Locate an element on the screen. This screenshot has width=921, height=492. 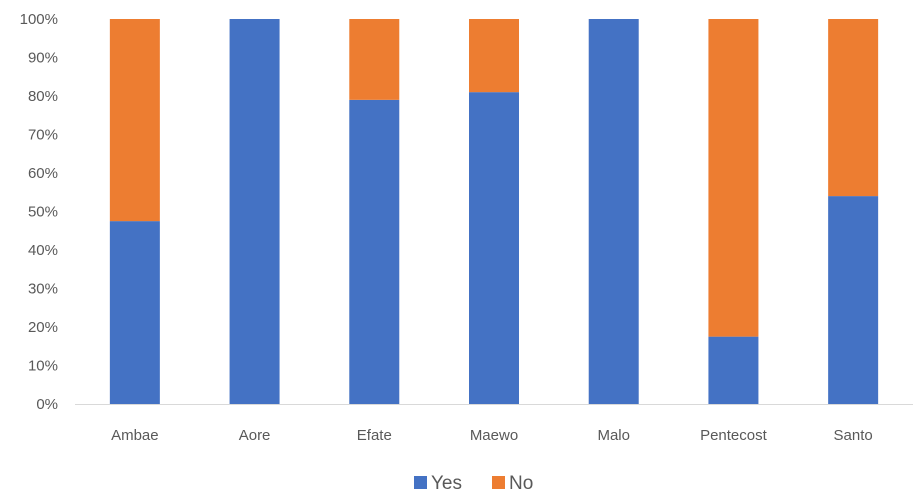
x-tick-label: Malo is located at coordinates (613, 435).